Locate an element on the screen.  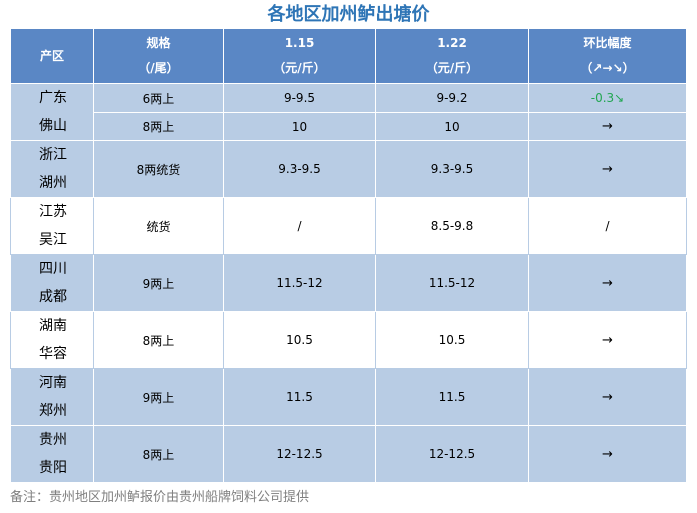
region-city: 吴江 is located at coordinates (53, 240).